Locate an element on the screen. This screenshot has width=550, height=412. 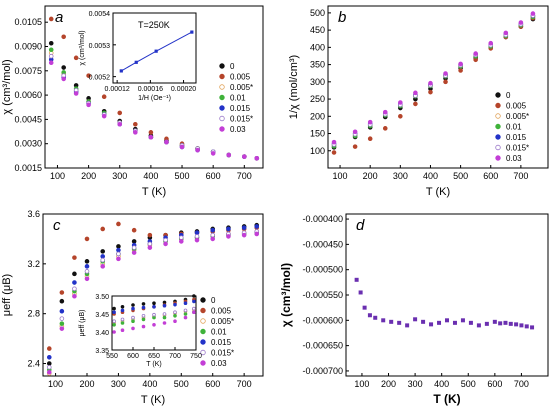
y-tick-label: 400 is located at coordinates (317, 47).